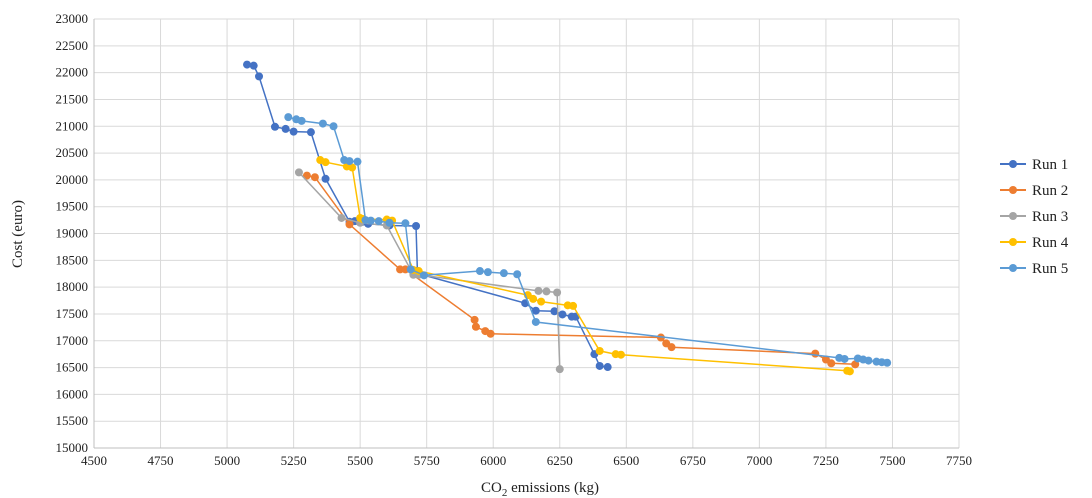 The image size is (1092, 498). What do you see at coordinates (227, 460) in the screenshot?
I see `x-tick-label: 5000` at bounding box center [227, 460].